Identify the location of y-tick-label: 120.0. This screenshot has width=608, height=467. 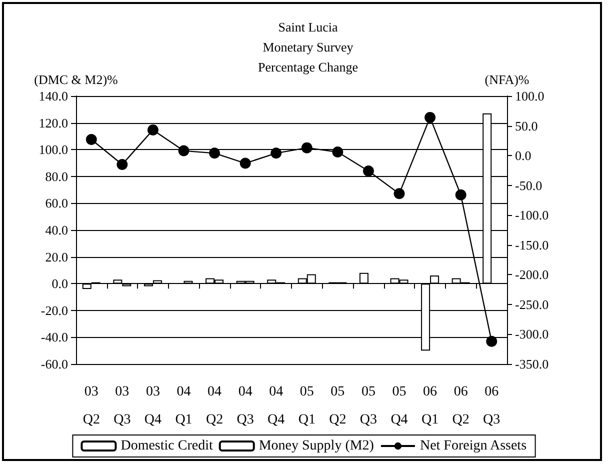
(53, 122).